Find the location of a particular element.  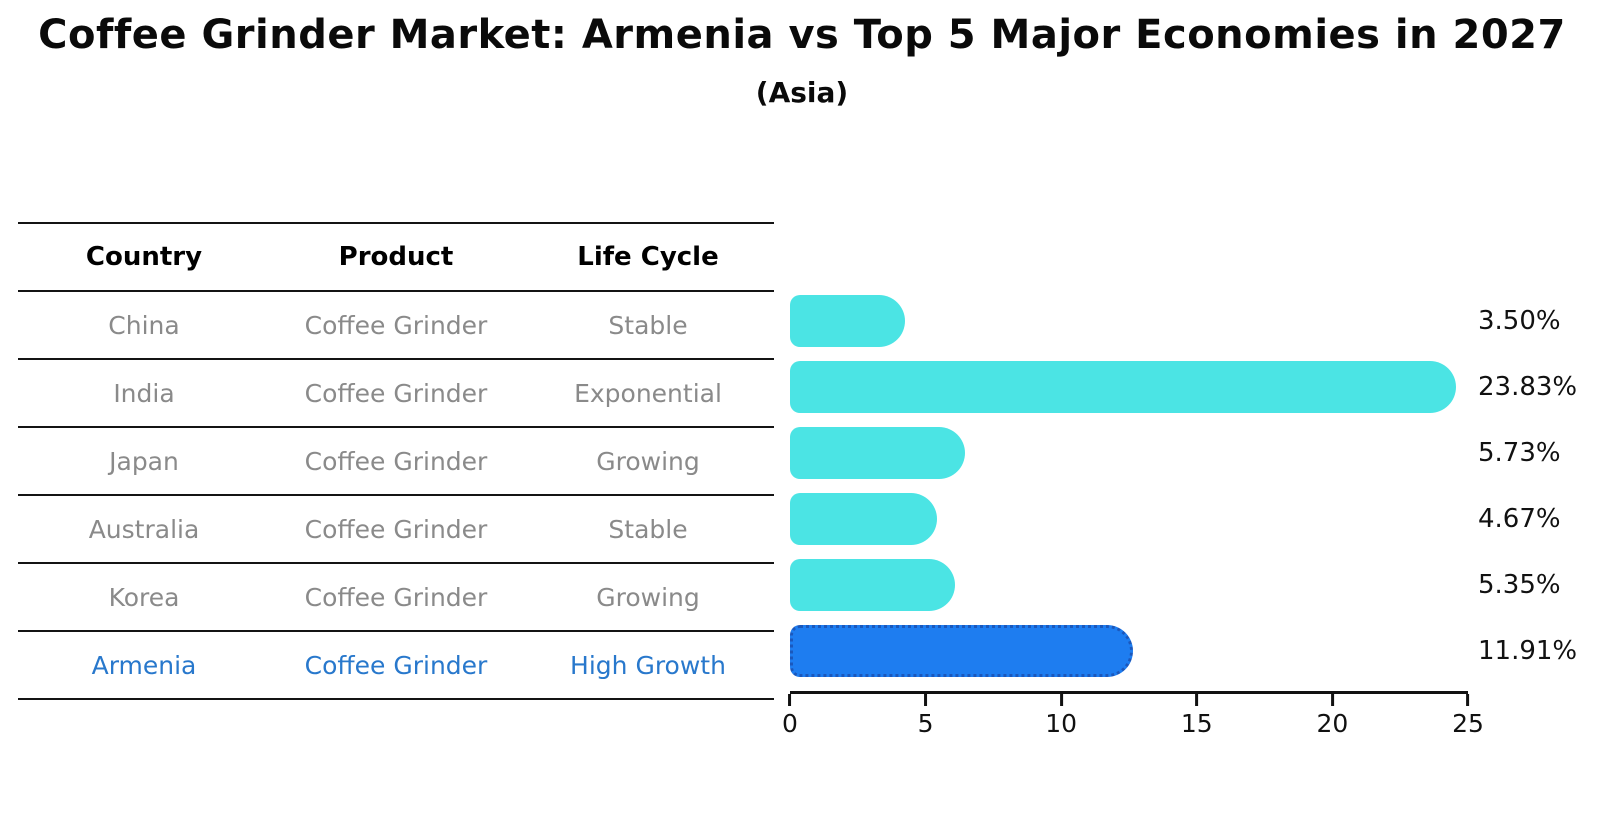

table-row-armenia: Armenia Coffee Grinder High Growth is located at coordinates (396, 664).